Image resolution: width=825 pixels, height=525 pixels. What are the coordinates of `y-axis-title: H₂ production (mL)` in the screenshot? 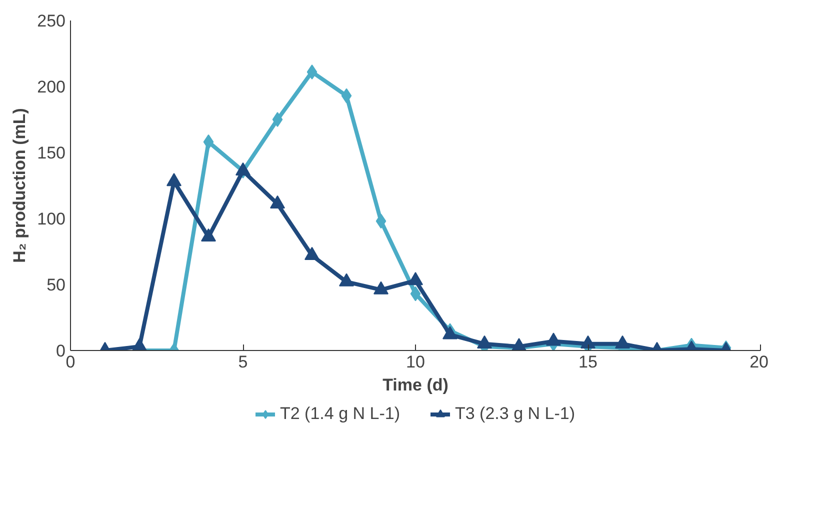 It's located at (20, 185).